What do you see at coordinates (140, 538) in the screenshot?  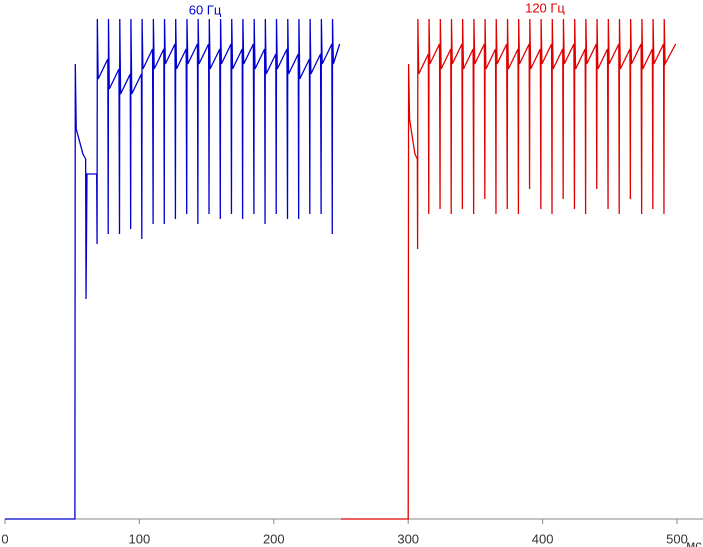 I see `x-tick-label: 100` at bounding box center [140, 538].